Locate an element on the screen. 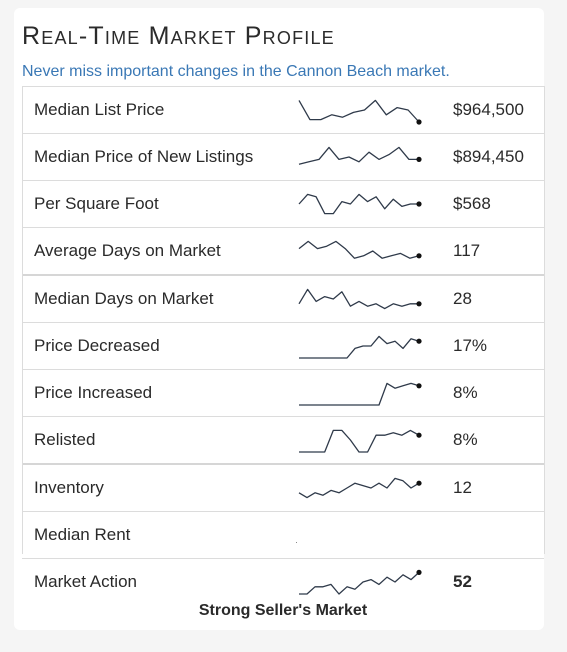 This screenshot has width=567, height=652. row-value: 12 is located at coordinates (462, 487).